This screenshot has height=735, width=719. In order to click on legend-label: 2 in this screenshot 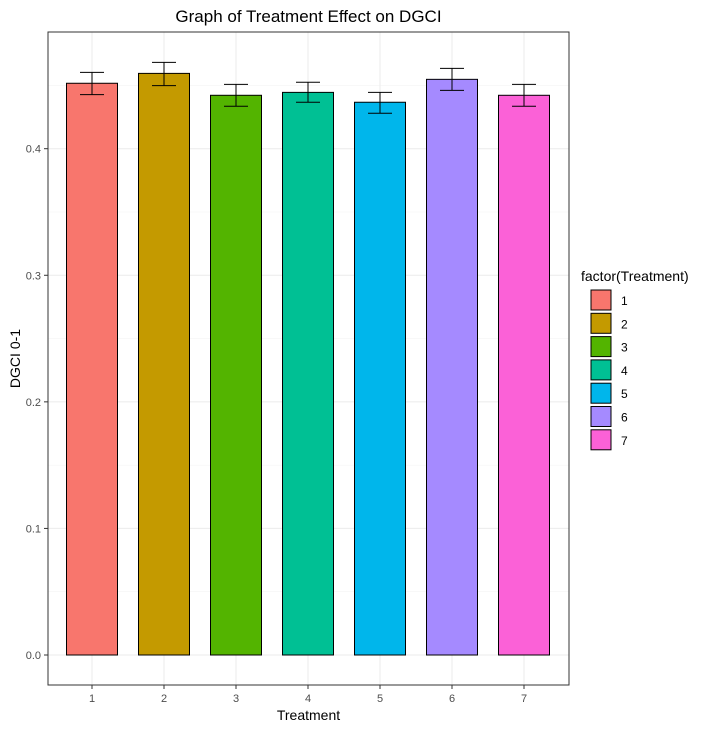, I will do `click(624, 324)`.